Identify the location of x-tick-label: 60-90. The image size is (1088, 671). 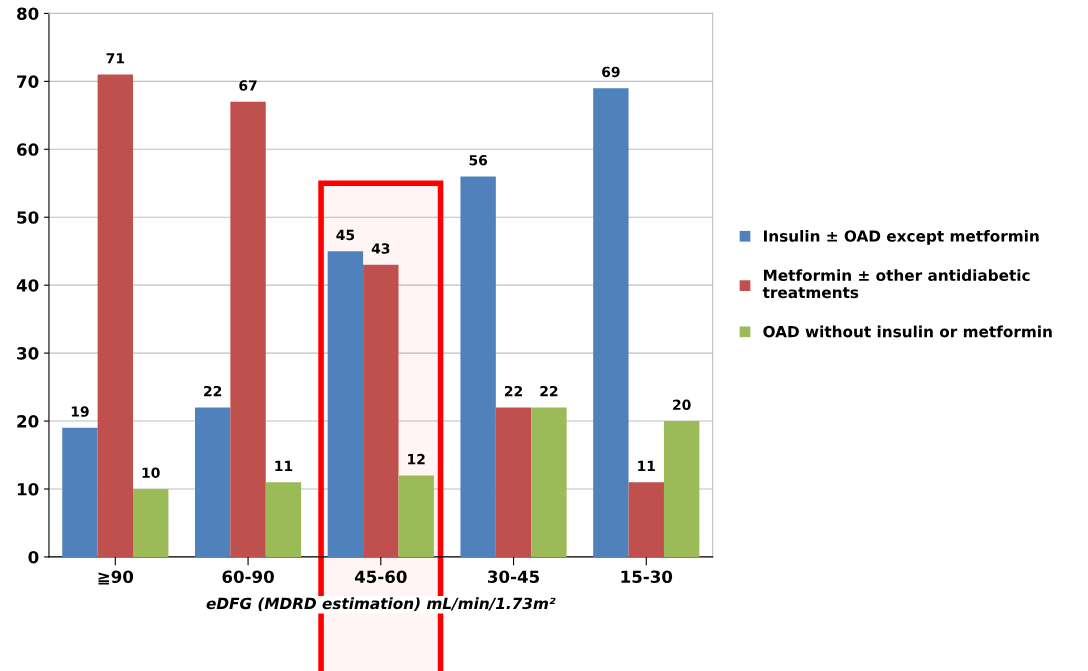
(248, 577).